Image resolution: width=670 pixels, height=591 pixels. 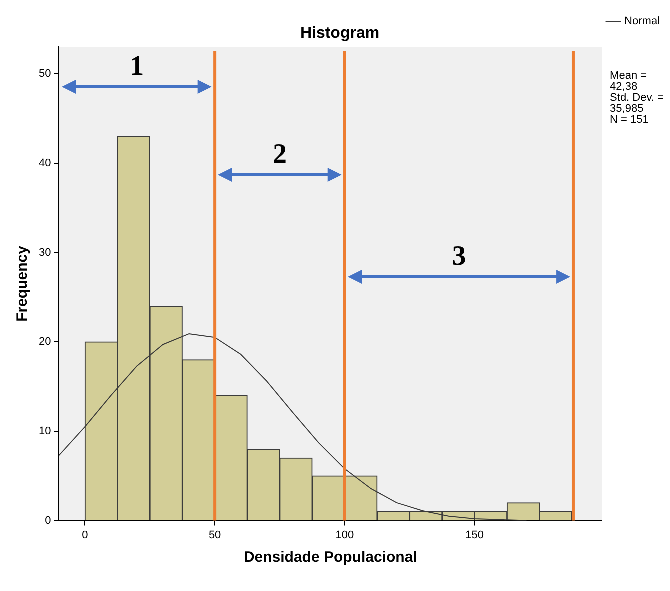 What do you see at coordinates (475, 535) in the screenshot?
I see `x-tick-label: 150` at bounding box center [475, 535].